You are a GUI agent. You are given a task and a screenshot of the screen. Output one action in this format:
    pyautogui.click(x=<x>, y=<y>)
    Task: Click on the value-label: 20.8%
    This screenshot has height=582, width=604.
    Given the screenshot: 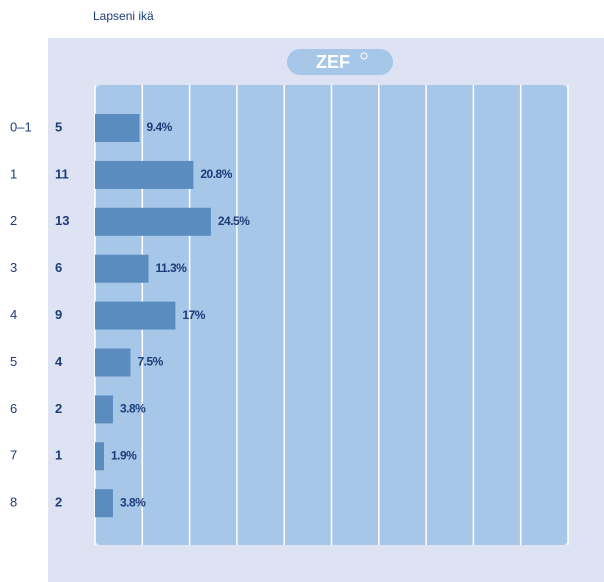 What is the action you would take?
    pyautogui.click(x=216, y=174)
    